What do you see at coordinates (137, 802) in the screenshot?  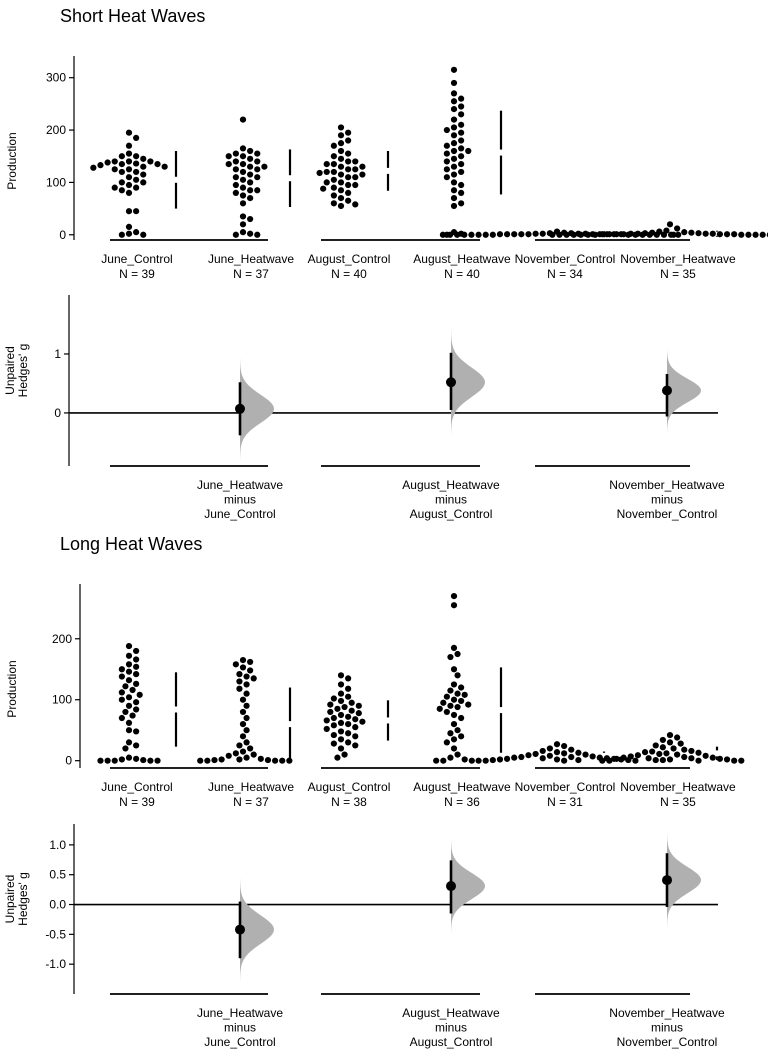 I see `sample-size-label: N = 39` at bounding box center [137, 802].